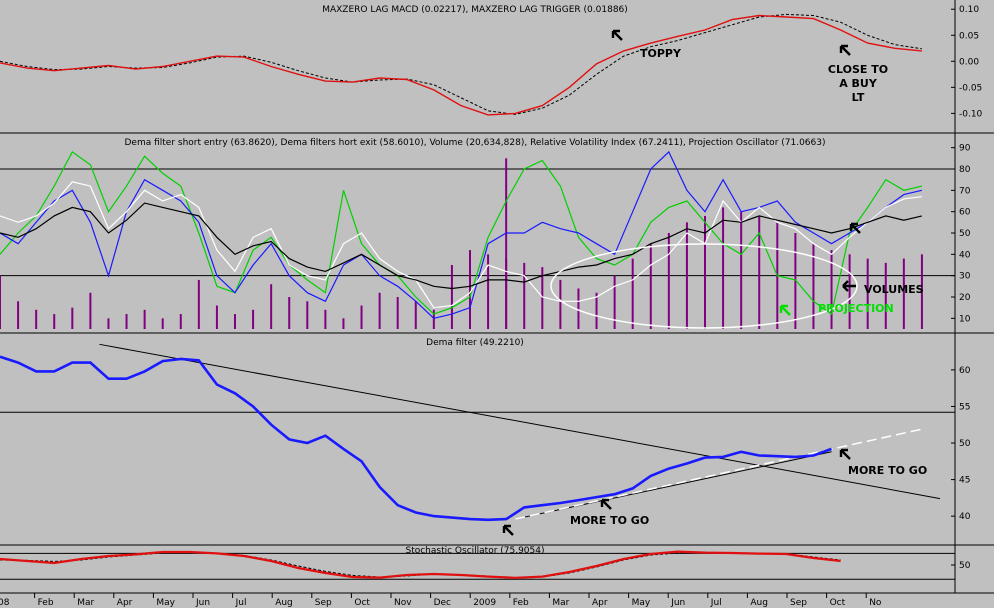  What do you see at coordinates (845, 454) in the screenshot?
I see `more-to-go-arrow-3-icon` at bounding box center [845, 454].